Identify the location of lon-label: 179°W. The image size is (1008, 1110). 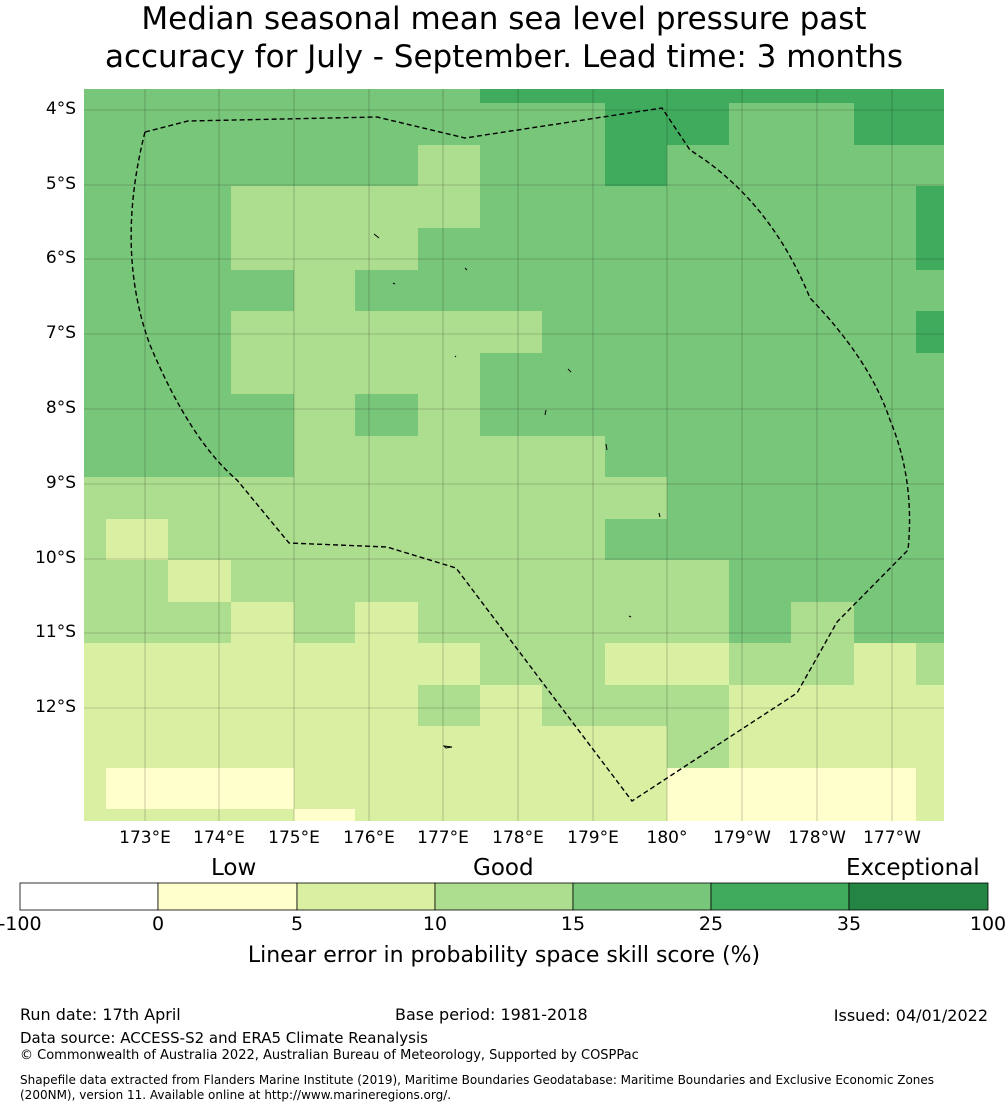
(742, 838).